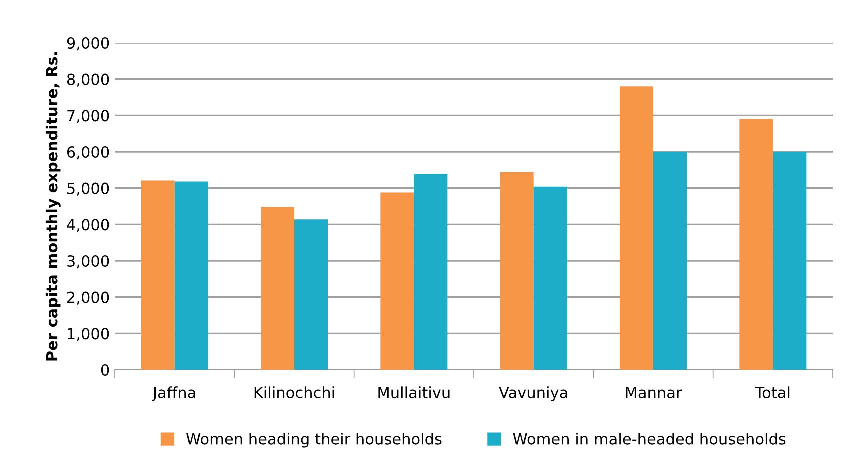 This screenshot has width=843, height=461. I want to click on y-tick-label: 7,000, so click(89, 117).